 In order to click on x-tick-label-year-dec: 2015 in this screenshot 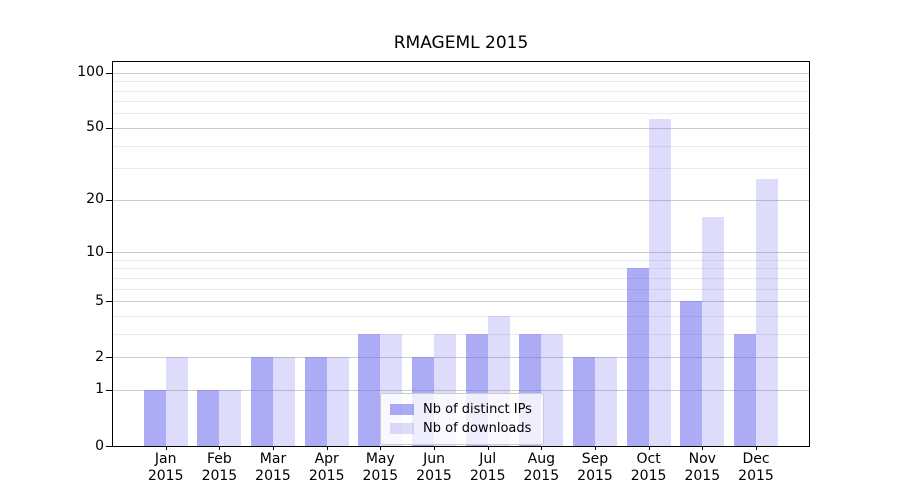, I will do `click(756, 476)`.